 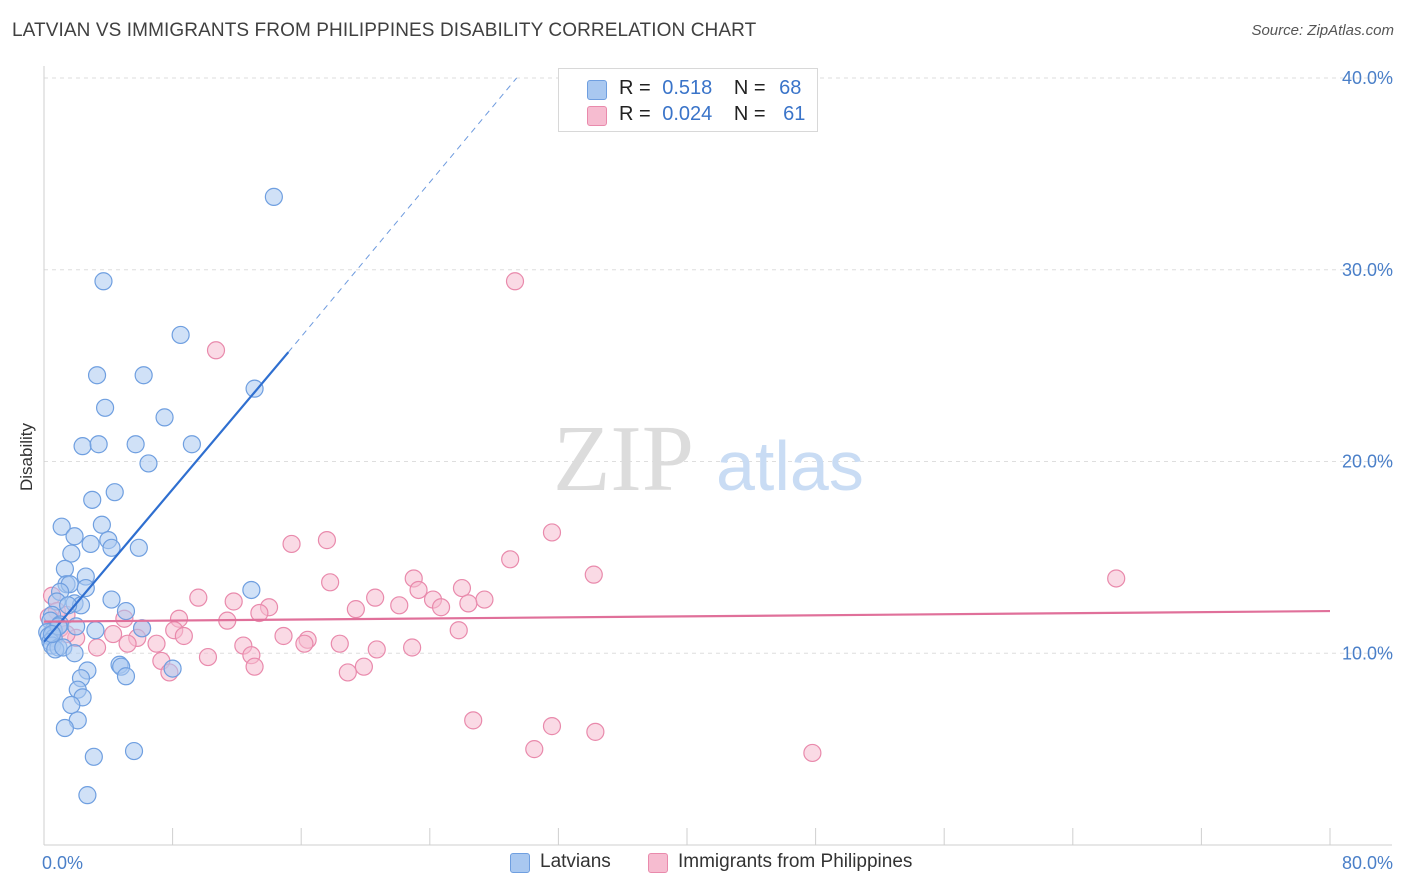 What do you see at coordinates (1367, 863) in the screenshot?
I see `x-tick-label: 80.0%` at bounding box center [1367, 863].